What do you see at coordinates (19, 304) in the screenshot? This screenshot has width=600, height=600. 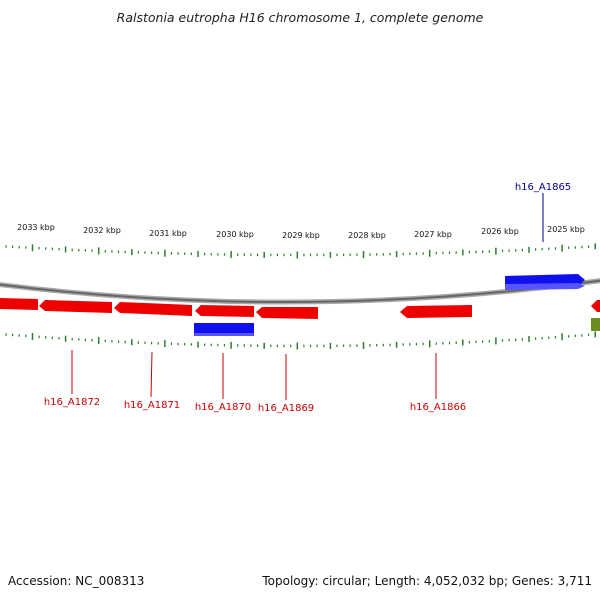 I see `gene-h16-A1873` at bounding box center [19, 304].